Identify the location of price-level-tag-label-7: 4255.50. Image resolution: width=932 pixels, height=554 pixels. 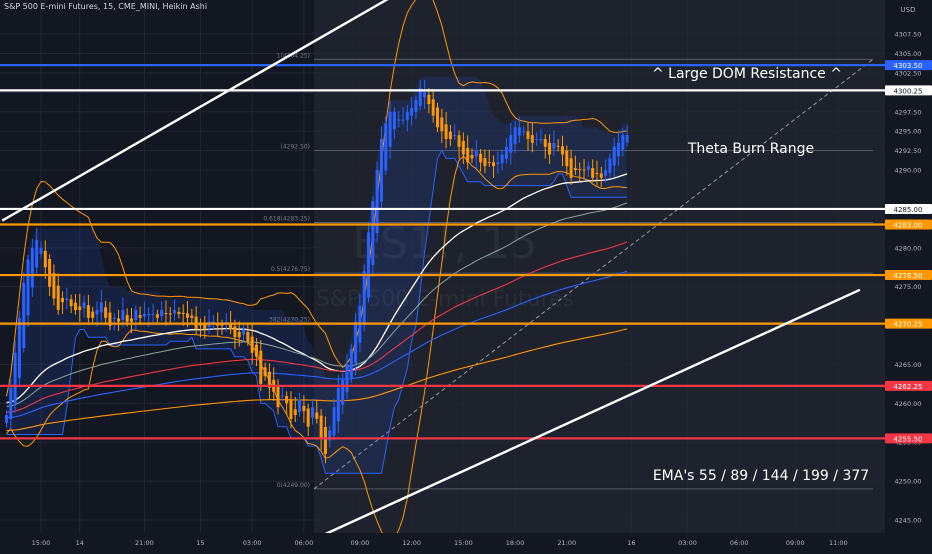
(908, 439).